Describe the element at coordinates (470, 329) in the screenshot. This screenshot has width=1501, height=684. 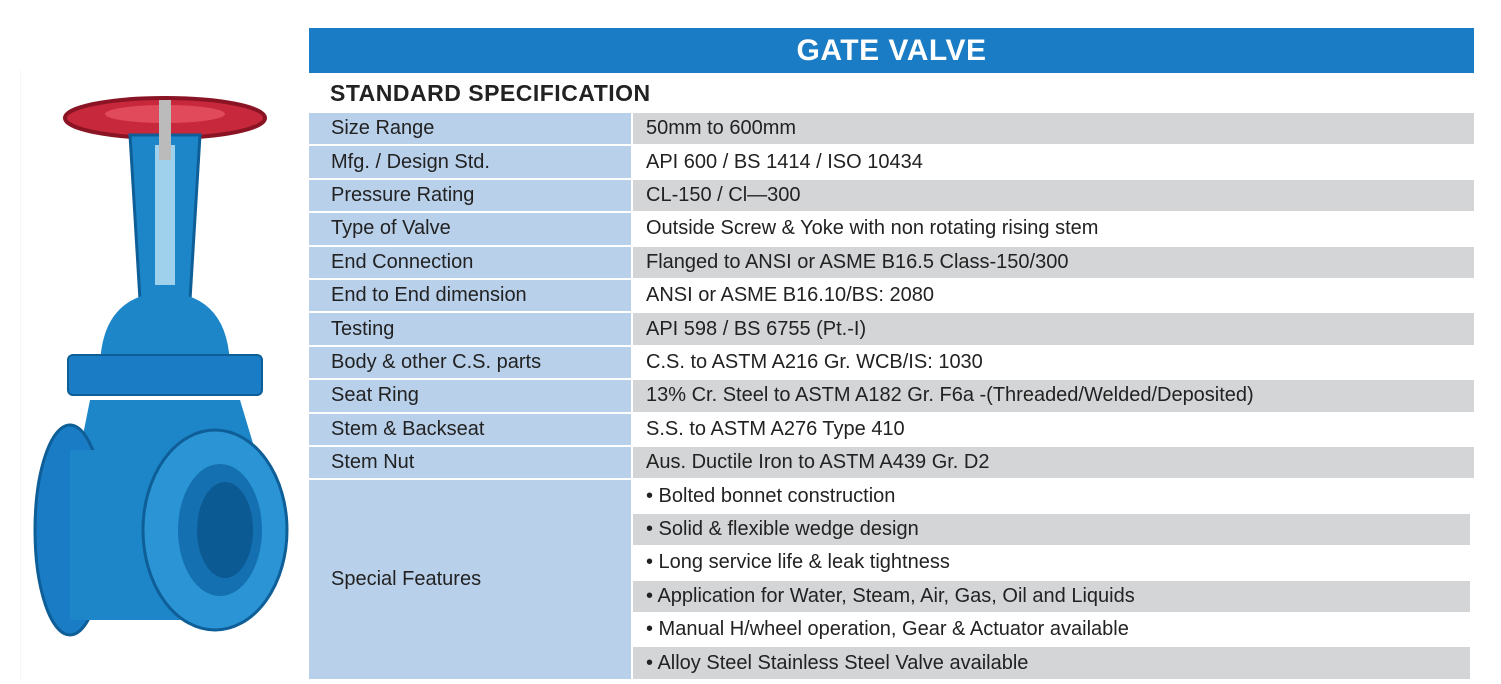
I see `row-label: Testing` at that location.